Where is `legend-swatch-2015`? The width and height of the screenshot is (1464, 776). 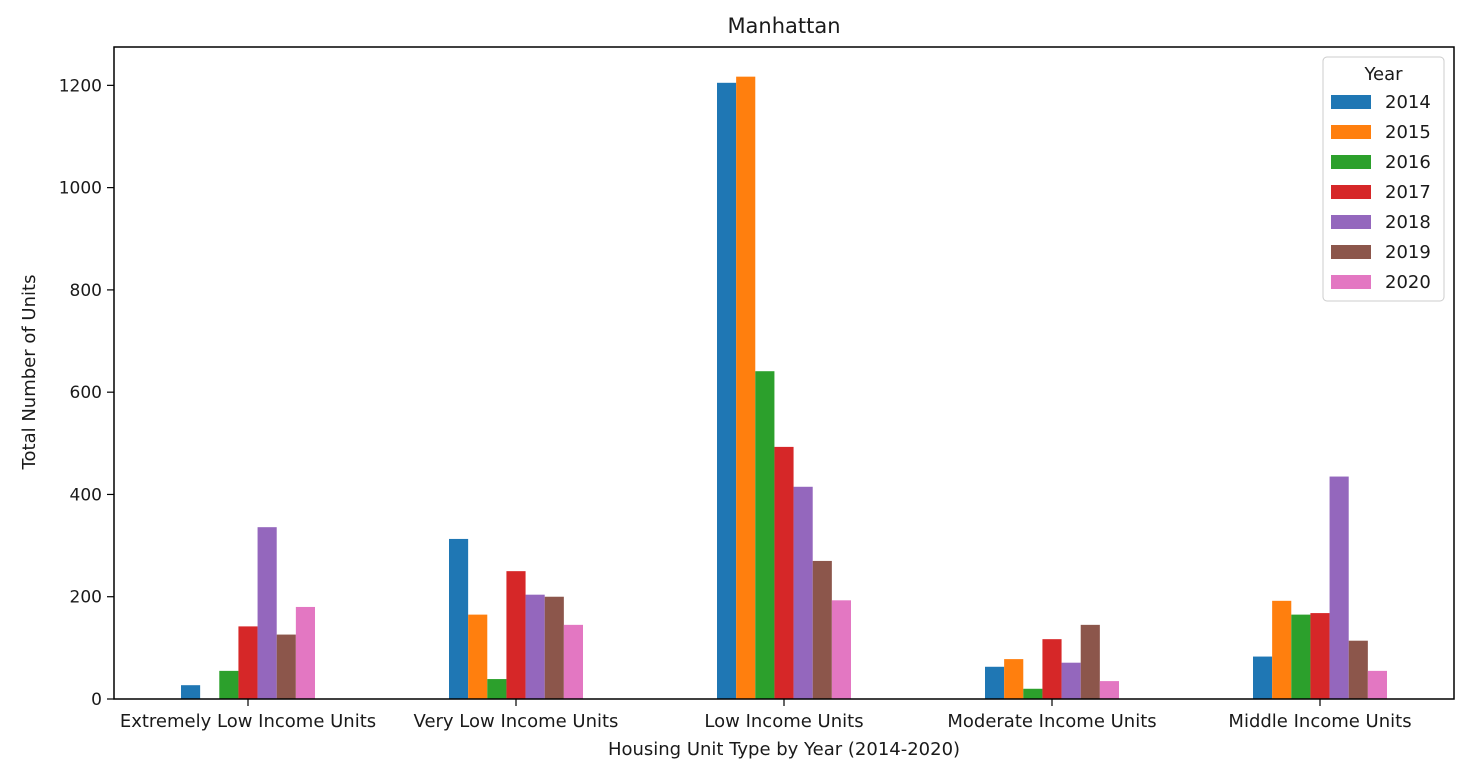 legend-swatch-2015 is located at coordinates (1351, 132).